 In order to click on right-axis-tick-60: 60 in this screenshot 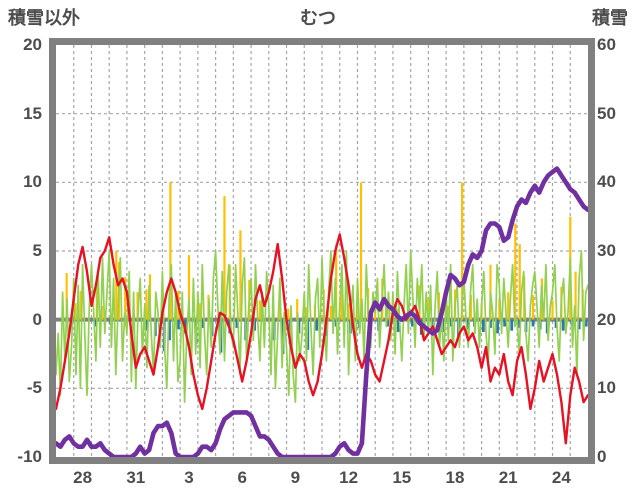, I will do `click(606, 44)`.